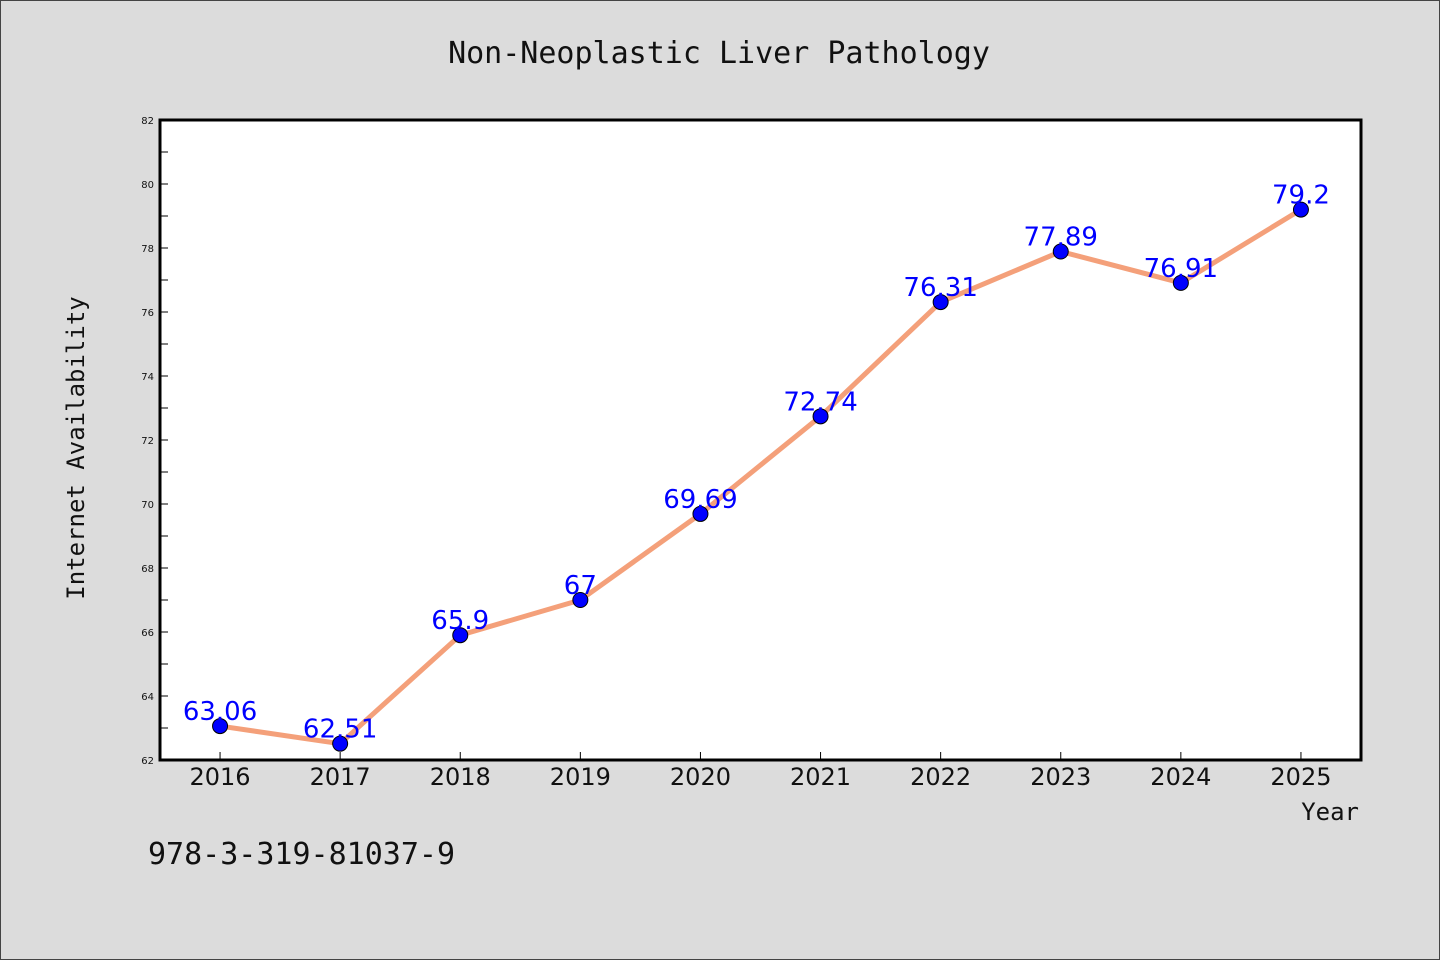 The height and width of the screenshot is (960, 1440). What do you see at coordinates (147, 121) in the screenshot?
I see `y-tick-label: 82` at bounding box center [147, 121].